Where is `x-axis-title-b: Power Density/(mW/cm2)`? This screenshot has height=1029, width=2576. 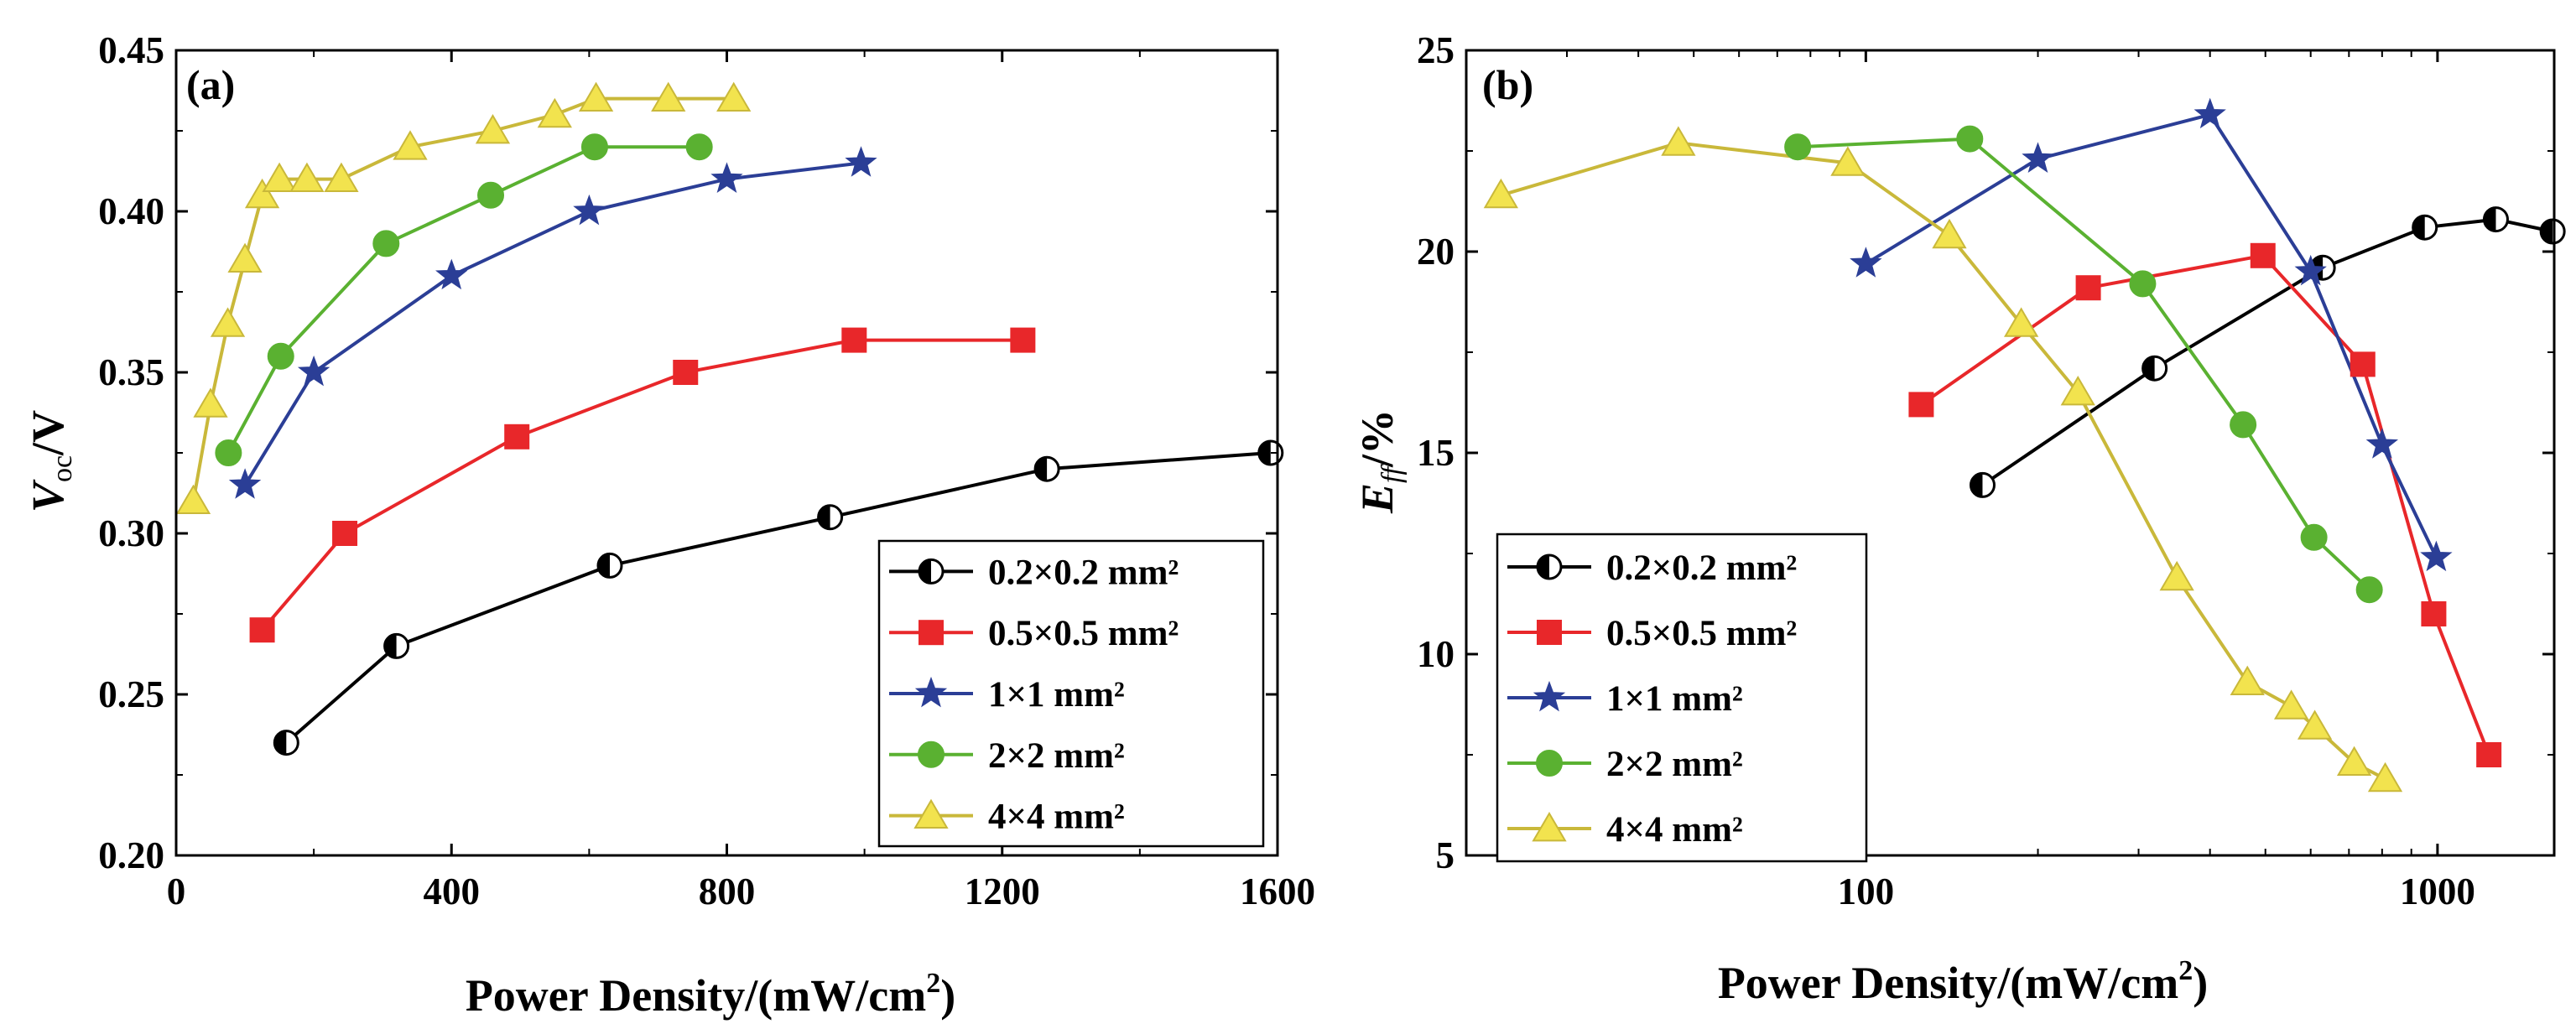
x-axis-title-b: Power Density/(mW/cm2) is located at coordinates (1963, 981).